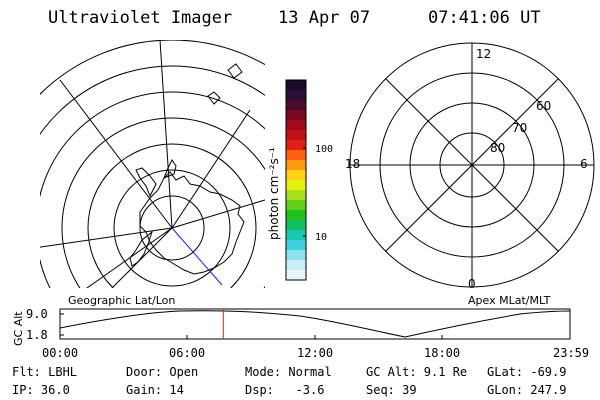 This screenshot has height=400, width=600. I want to click on mlt-line-diagonal, so click(472, 165).